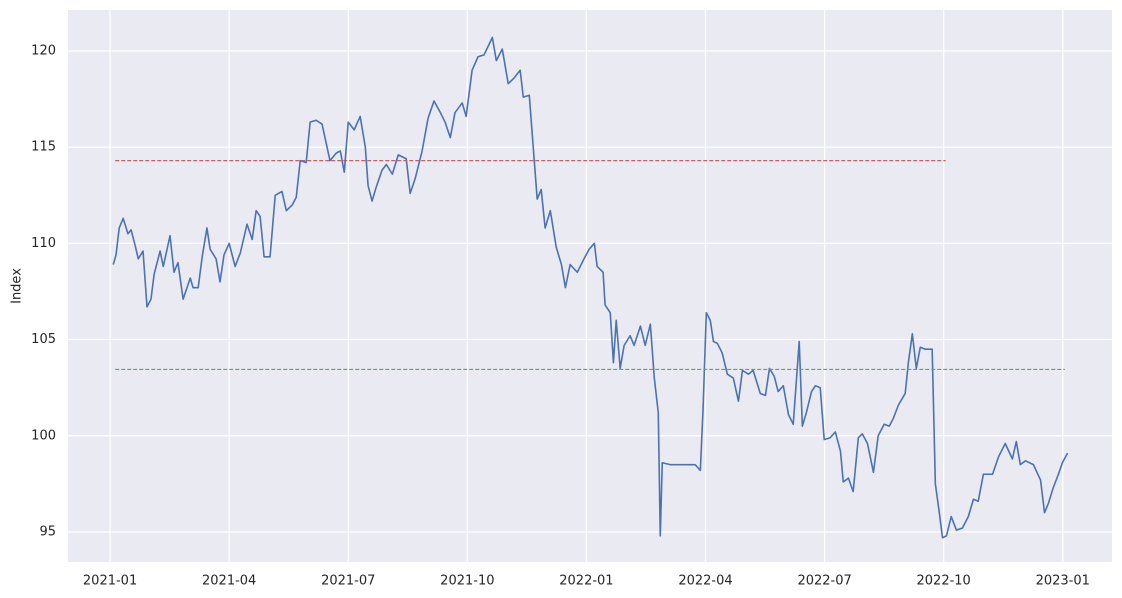 The width and height of the screenshot is (1122, 598). What do you see at coordinates (229, 581) in the screenshot?
I see `x-tick-label: 2021-04` at bounding box center [229, 581].